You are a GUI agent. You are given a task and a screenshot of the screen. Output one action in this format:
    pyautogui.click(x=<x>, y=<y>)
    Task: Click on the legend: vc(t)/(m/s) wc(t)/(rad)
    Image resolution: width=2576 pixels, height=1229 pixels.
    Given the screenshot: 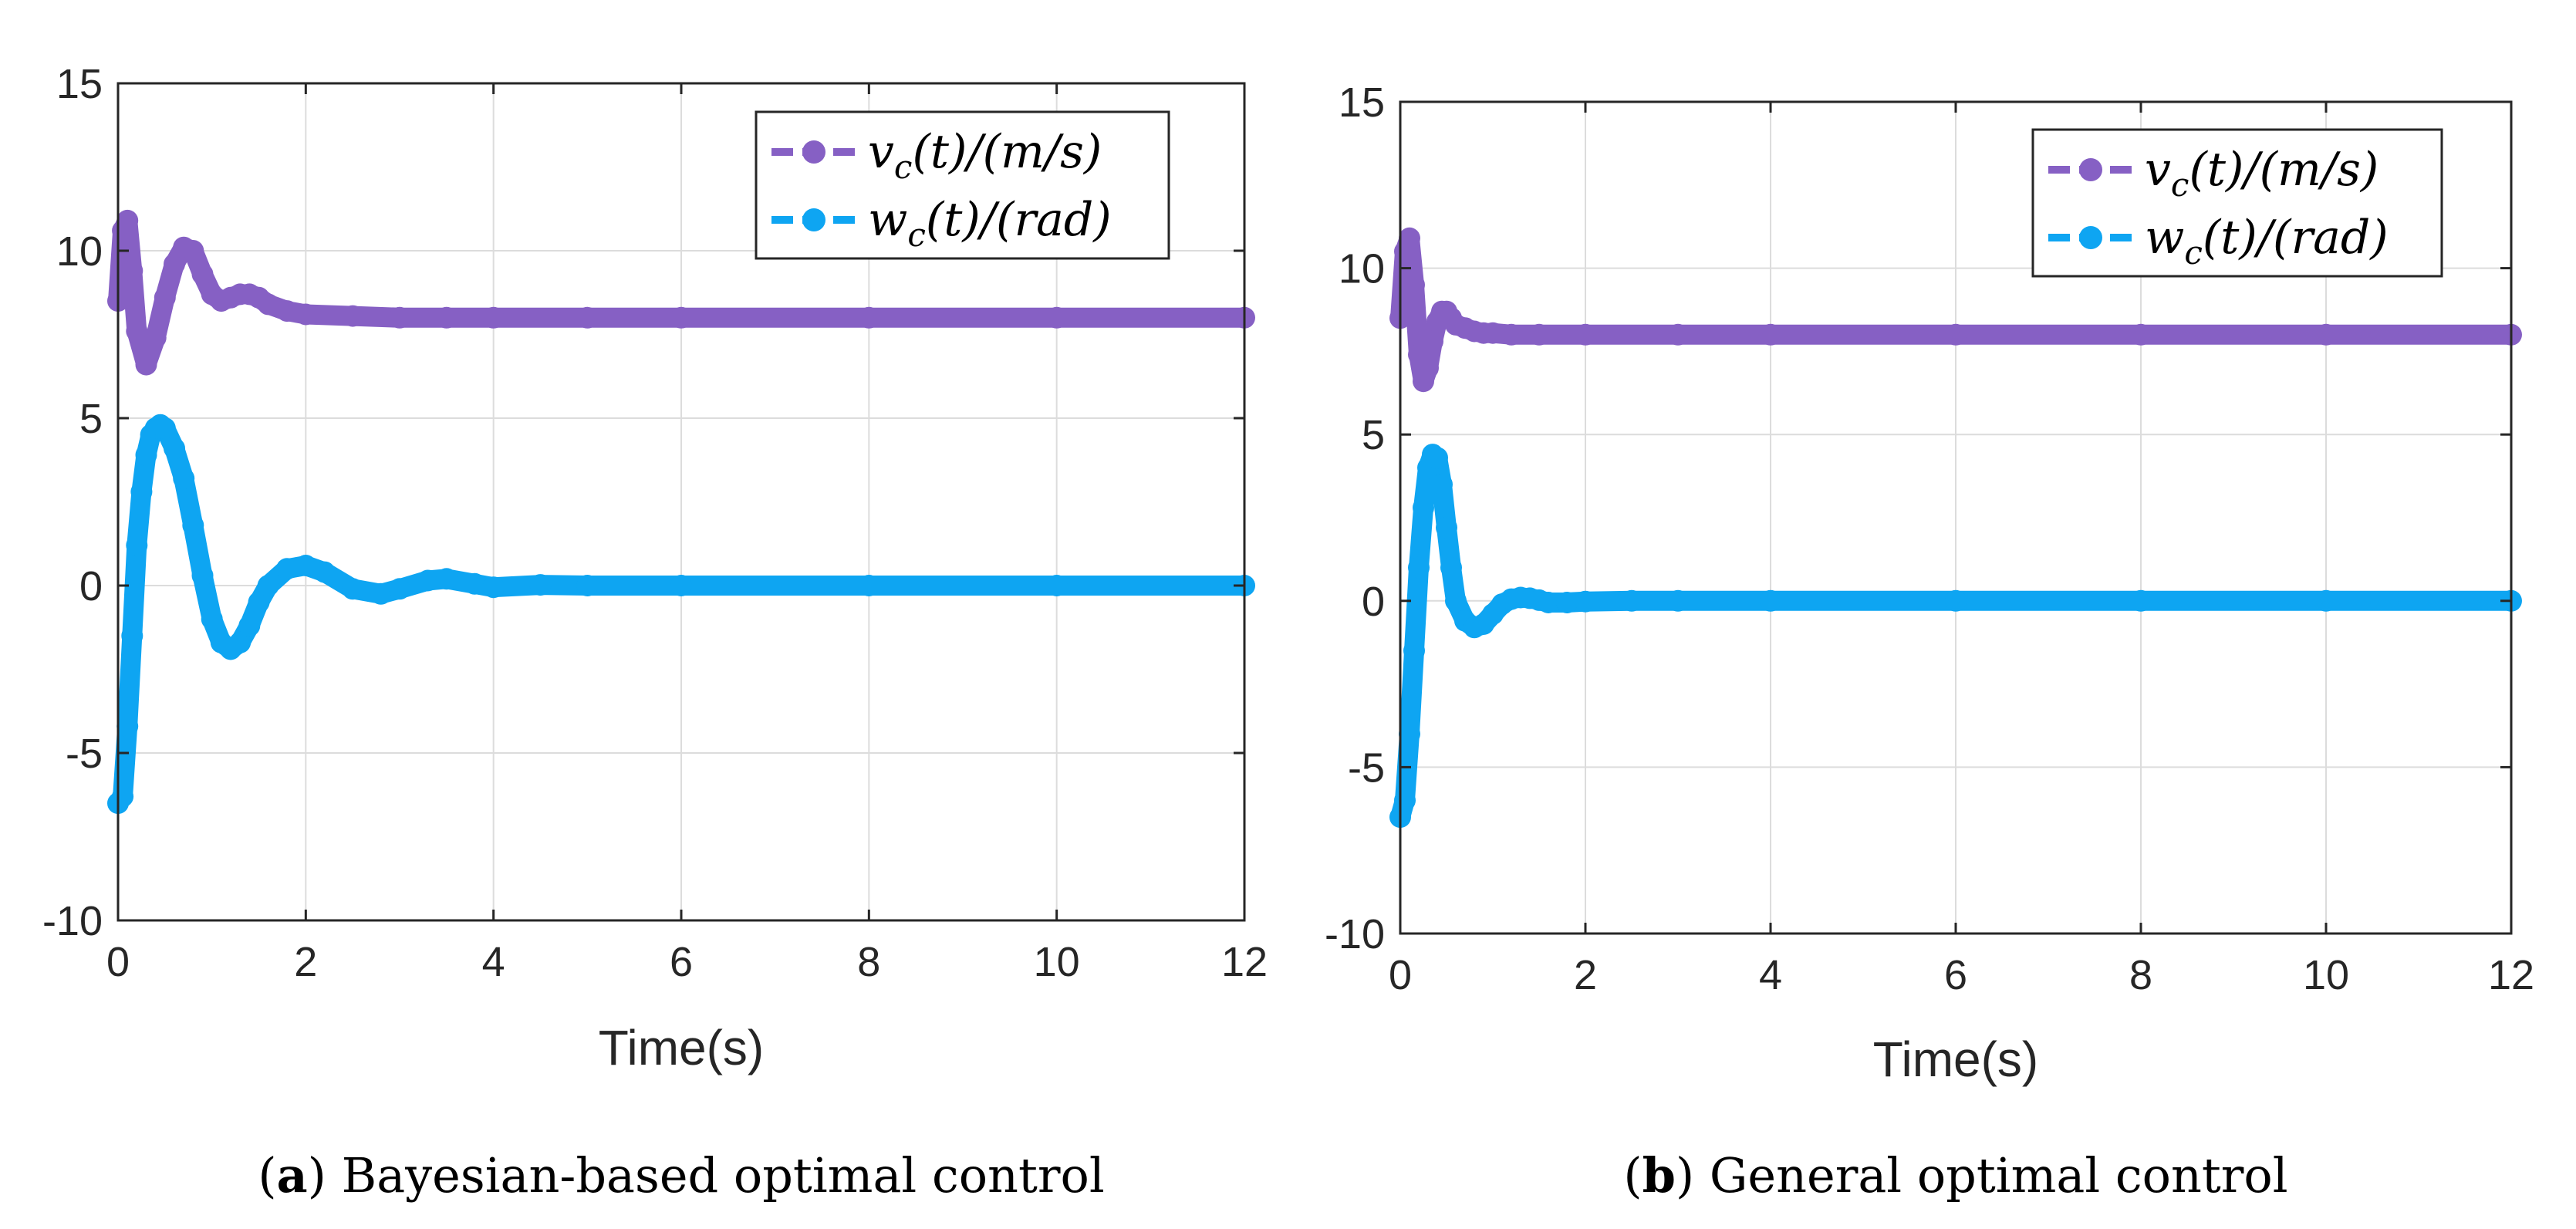 What is the action you would take?
    pyautogui.click(x=962, y=185)
    